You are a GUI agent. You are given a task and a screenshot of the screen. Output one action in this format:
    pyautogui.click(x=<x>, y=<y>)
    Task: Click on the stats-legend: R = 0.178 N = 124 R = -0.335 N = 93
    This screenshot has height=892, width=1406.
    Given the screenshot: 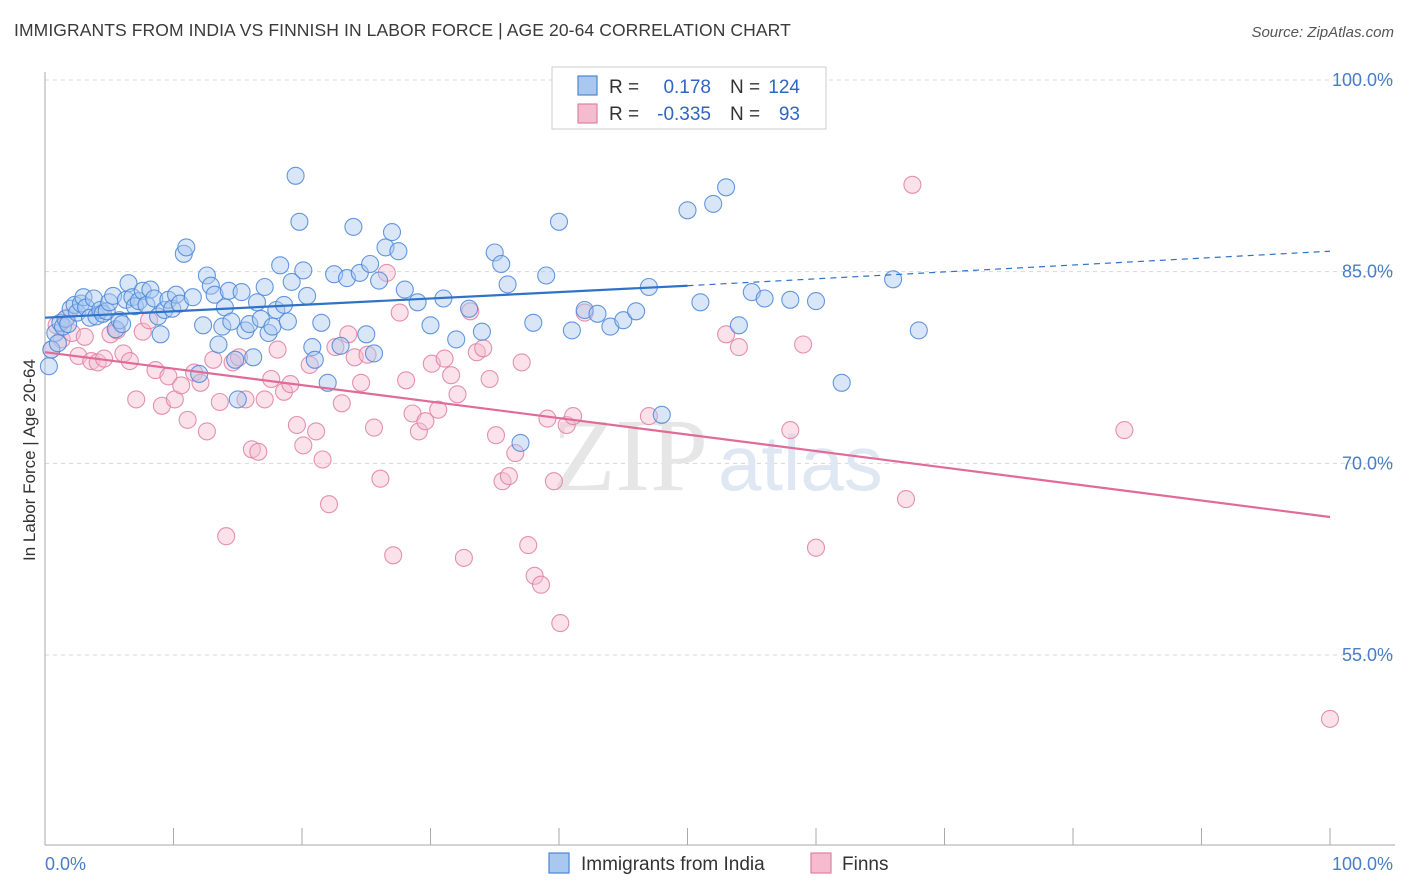 What is the action you would take?
    pyautogui.click(x=689, y=98)
    